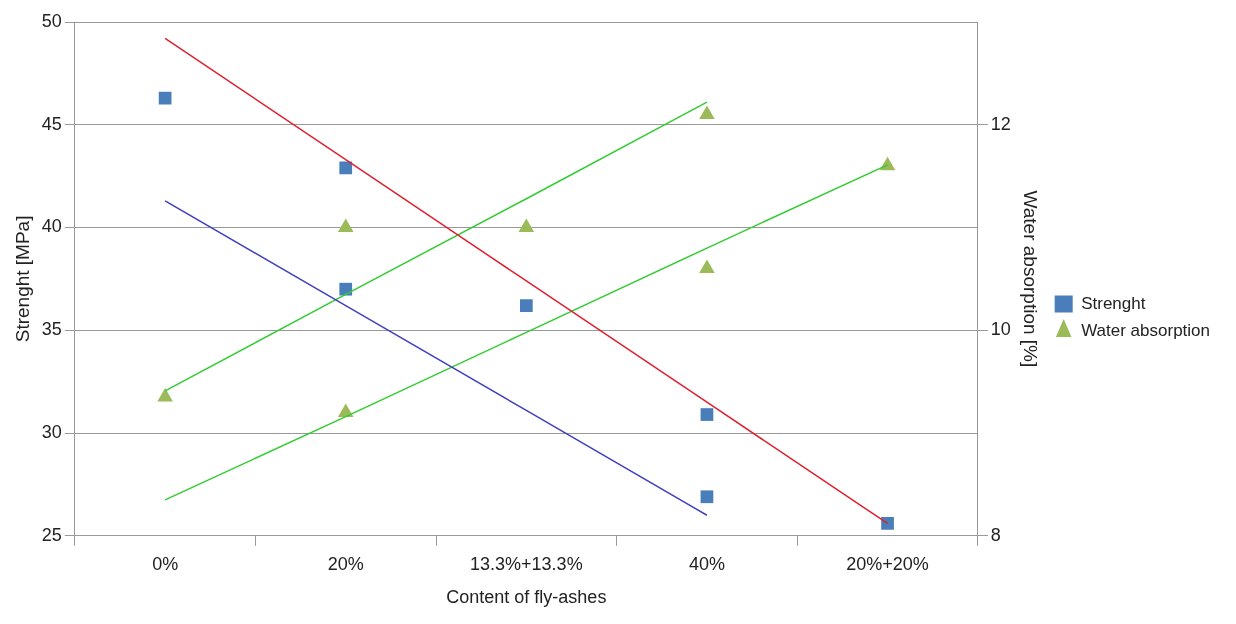 Image resolution: width=1236 pixels, height=624 pixels. Describe the element at coordinates (51, 432) in the screenshot. I see `y-tick-label: 30` at that location.